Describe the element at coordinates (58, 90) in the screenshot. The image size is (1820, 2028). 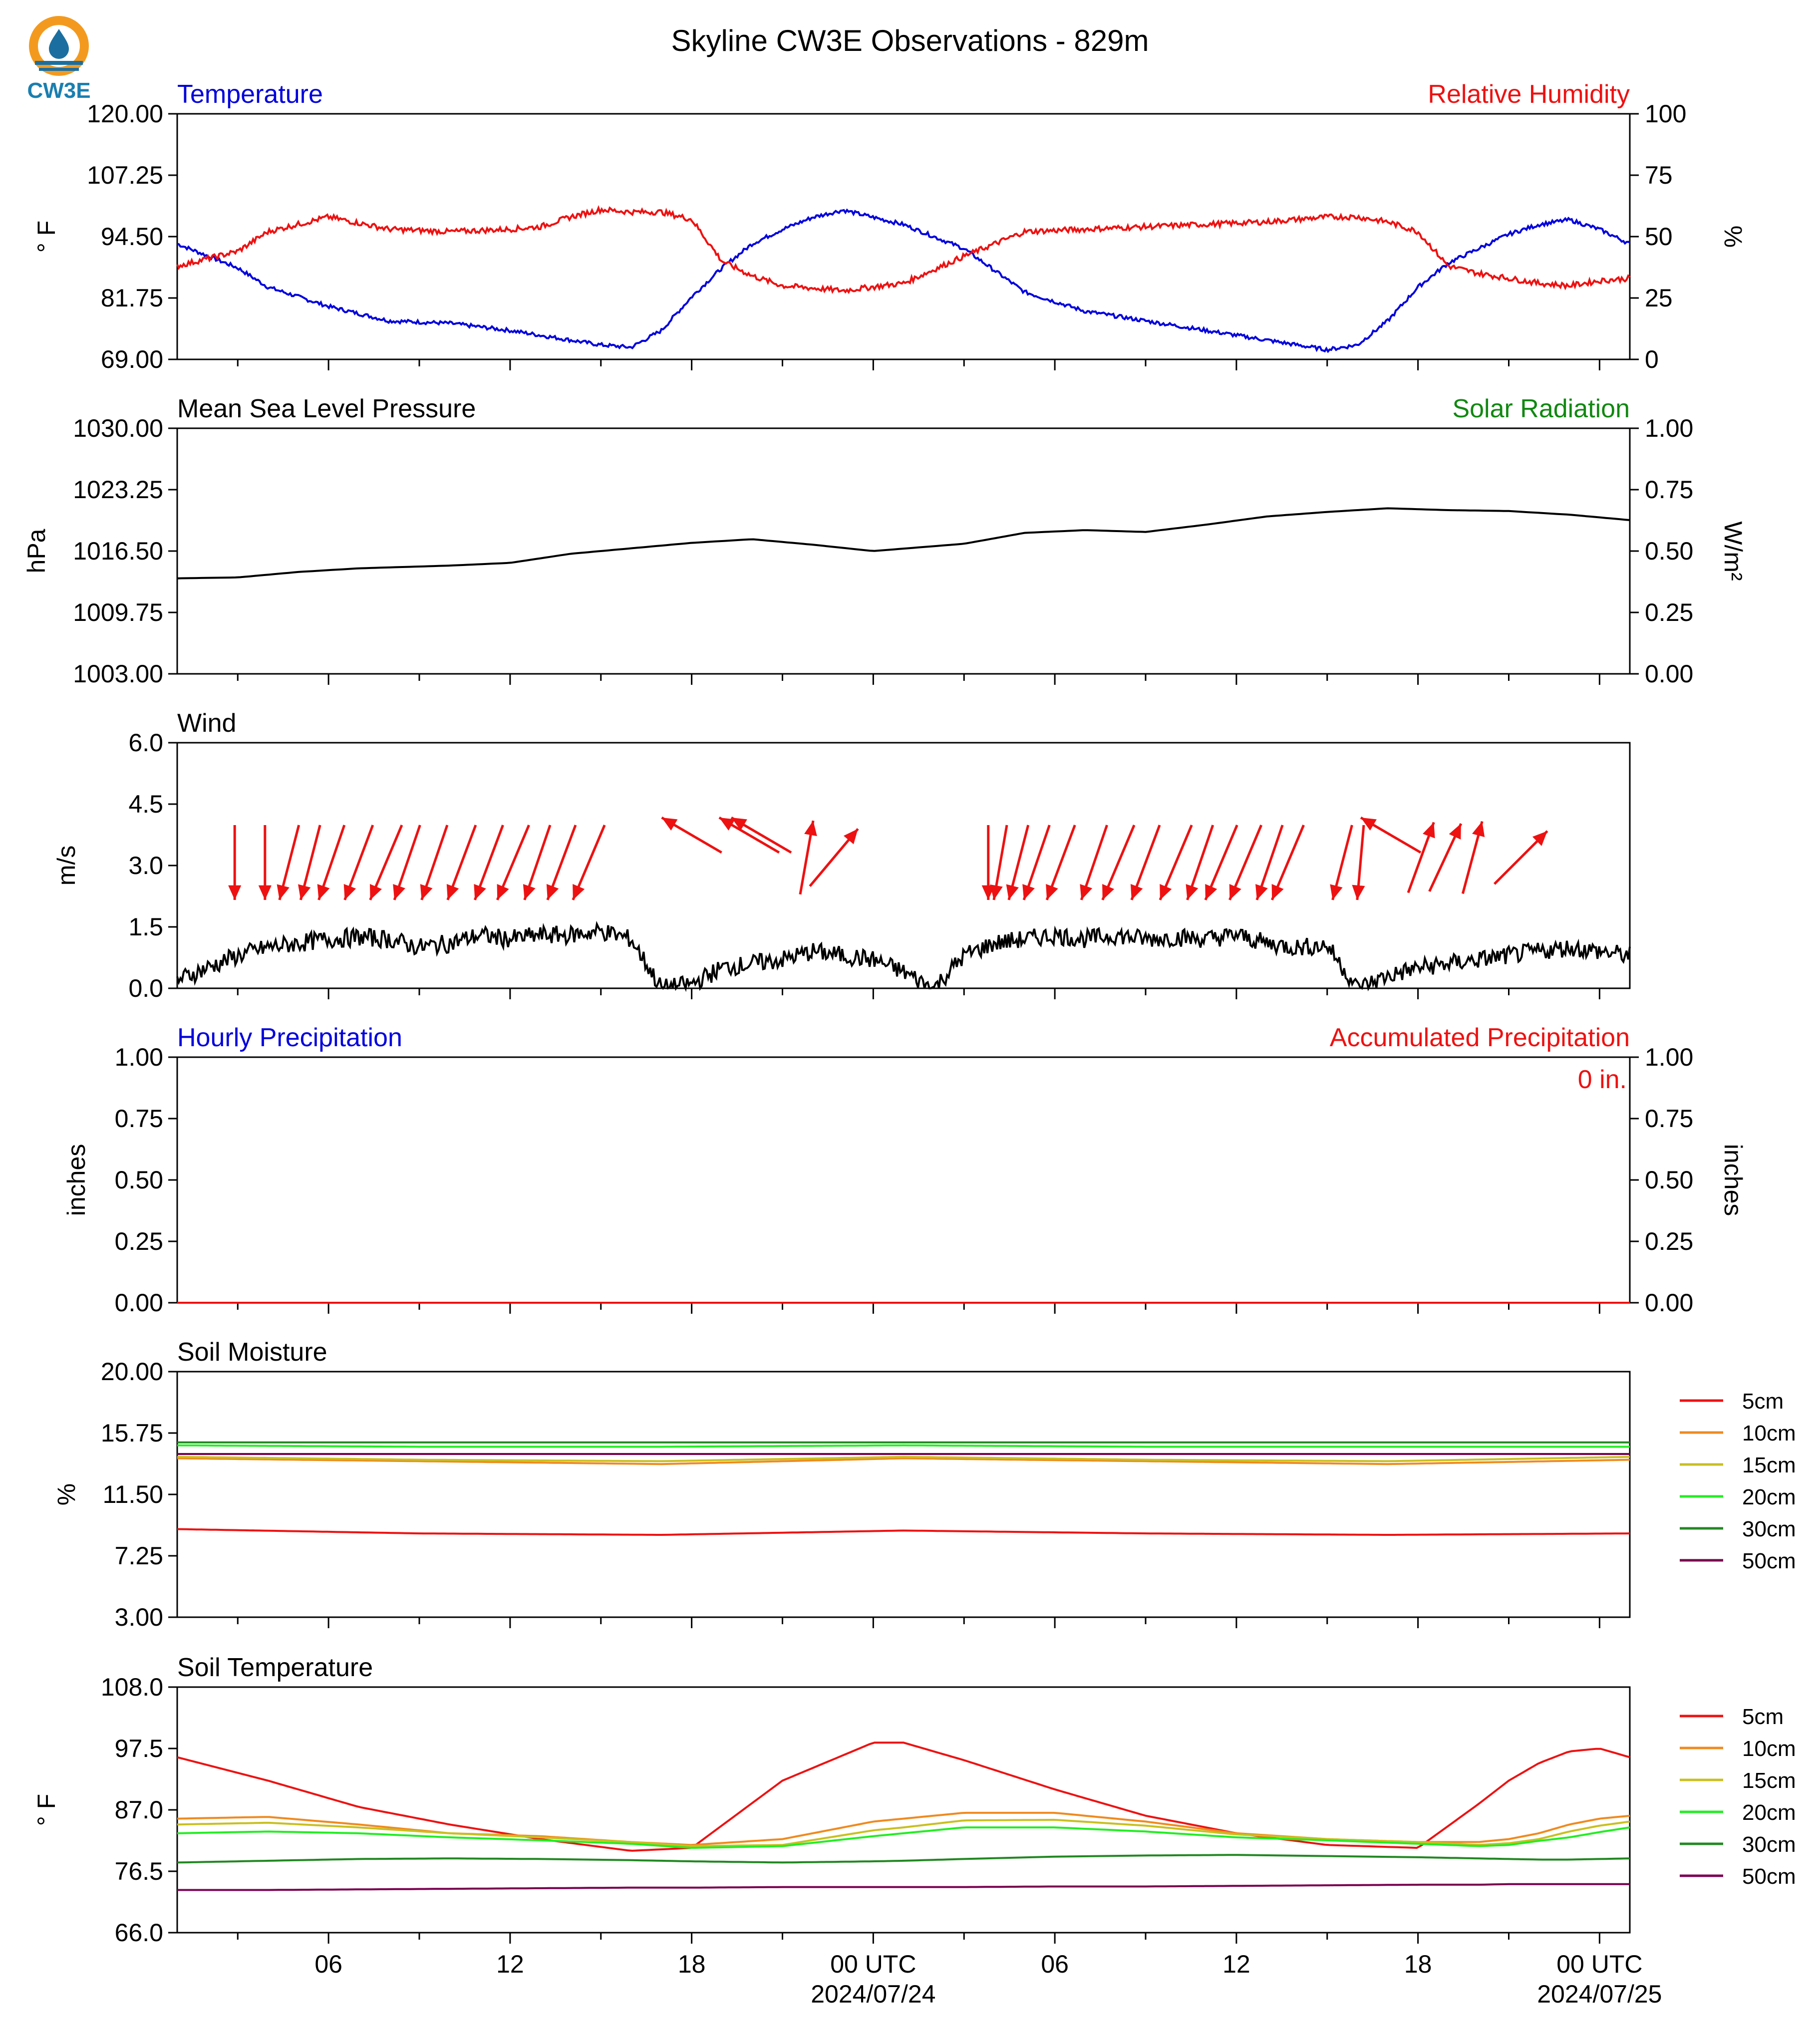
I see `logo-text: CW3E` at that location.